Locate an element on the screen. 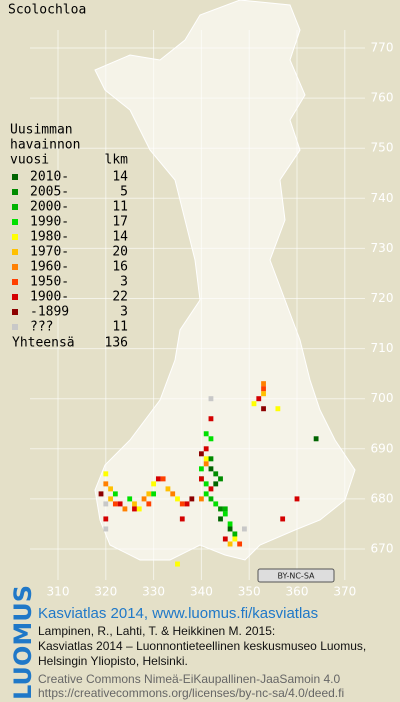 Image resolution: width=400 pixels, height=702 pixels. citation: Helsingin Yliopisto, Helsinki. is located at coordinates (113, 661).